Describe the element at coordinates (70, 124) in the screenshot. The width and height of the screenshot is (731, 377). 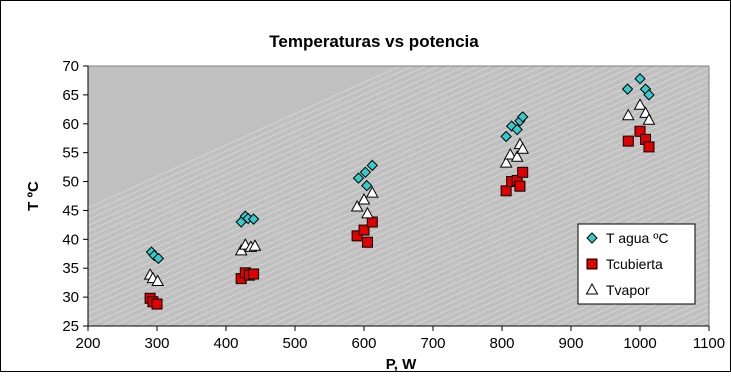
I see `y-tick-label: 60` at that location.